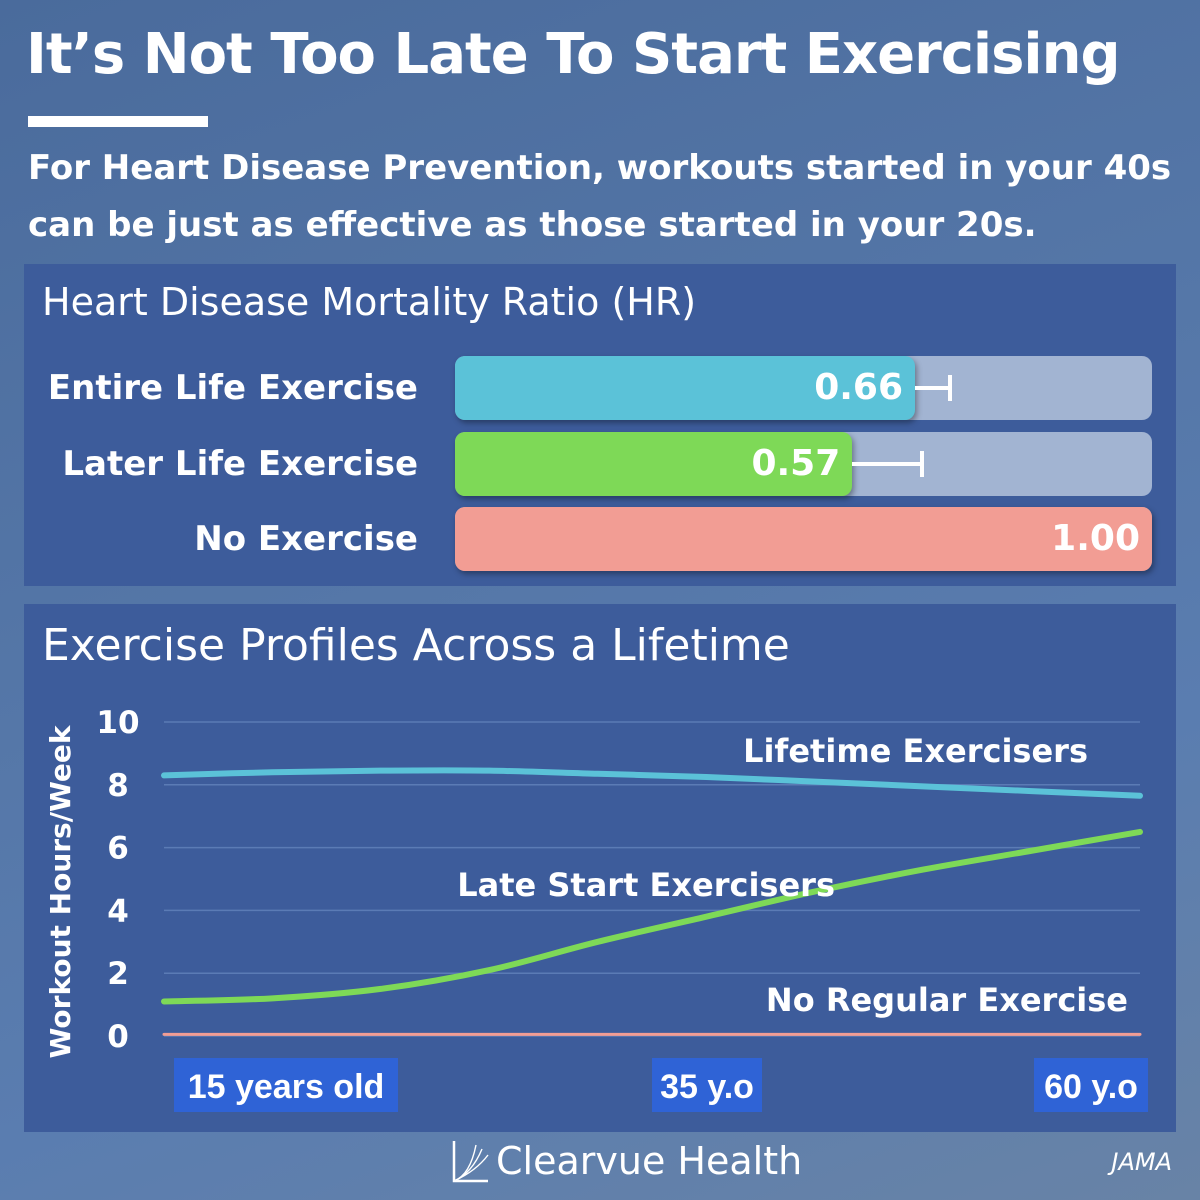 The width and height of the screenshot is (1200, 1200). Describe the element at coordinates (652, 916) in the screenshot. I see `series-line-late-start-exercisers` at that location.